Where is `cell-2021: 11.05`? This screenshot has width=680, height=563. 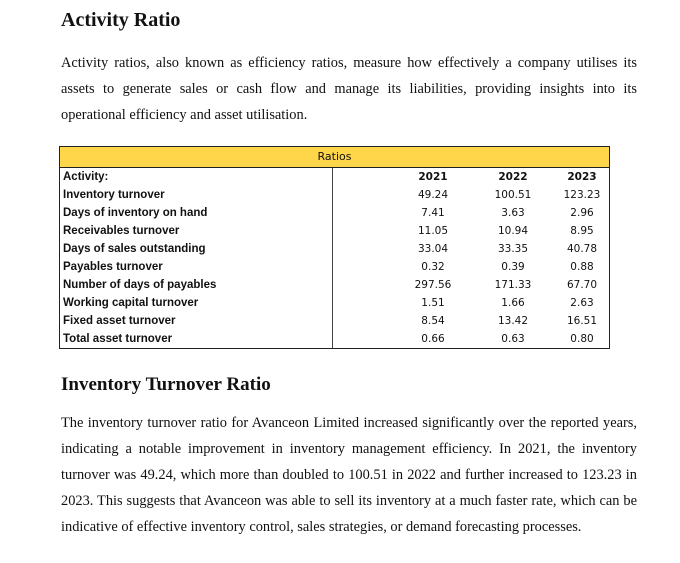
cell-2021: 11.05 is located at coordinates (433, 231).